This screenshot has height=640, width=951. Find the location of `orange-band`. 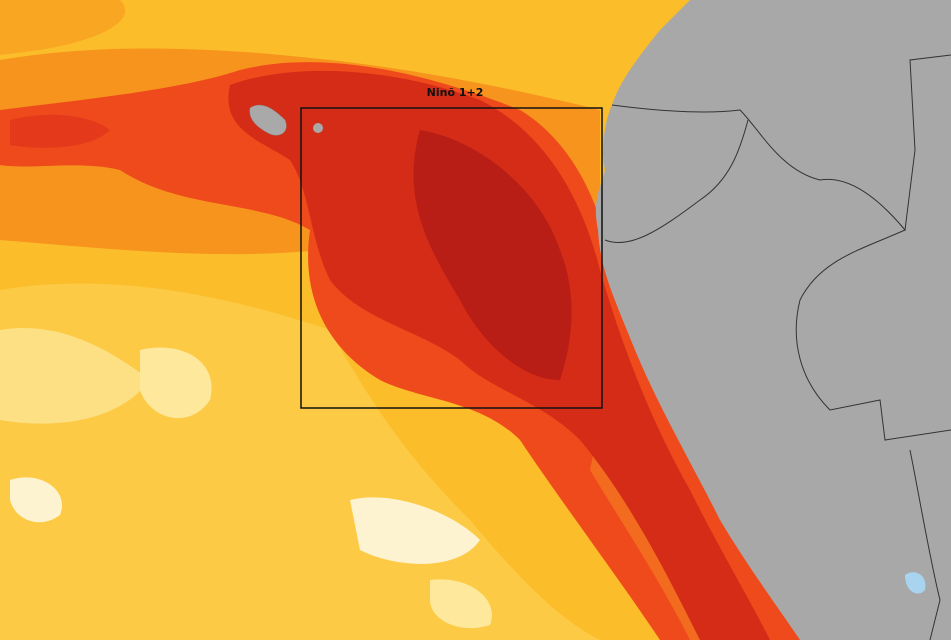

orange-band is located at coordinates (63, 27).